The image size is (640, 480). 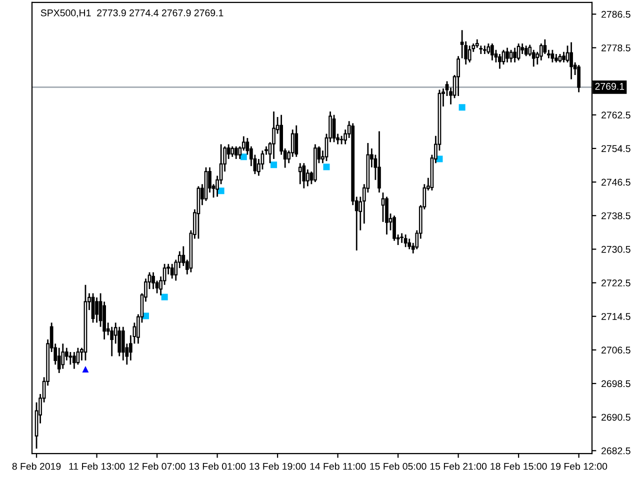 I want to click on y-tick-label: 2746.5, so click(x=616, y=182).